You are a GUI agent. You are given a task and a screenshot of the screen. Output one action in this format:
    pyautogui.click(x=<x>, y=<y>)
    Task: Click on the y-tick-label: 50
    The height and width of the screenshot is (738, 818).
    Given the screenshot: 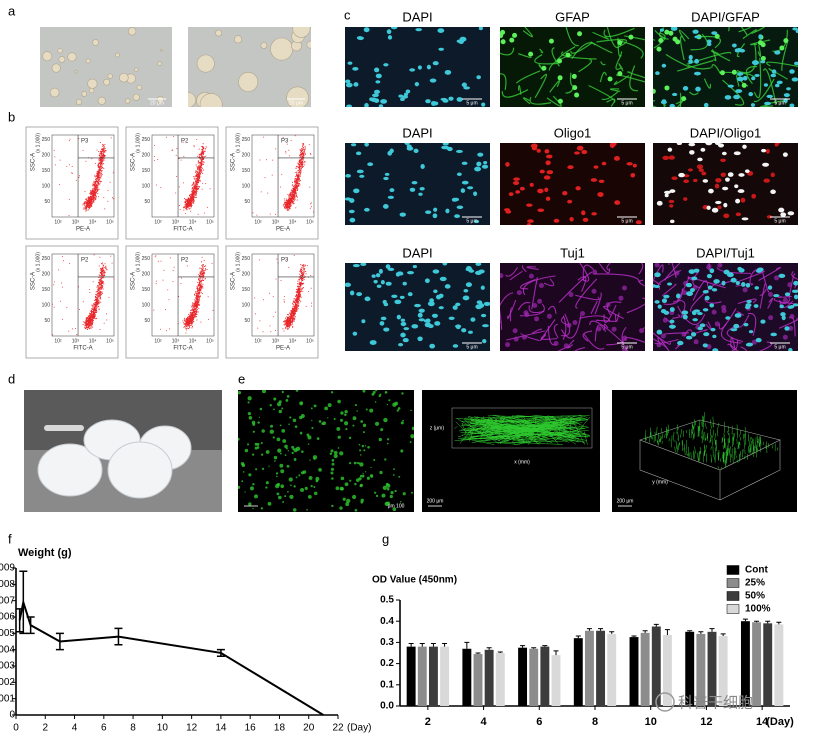 What is the action you would take?
    pyautogui.click(x=147, y=202)
    